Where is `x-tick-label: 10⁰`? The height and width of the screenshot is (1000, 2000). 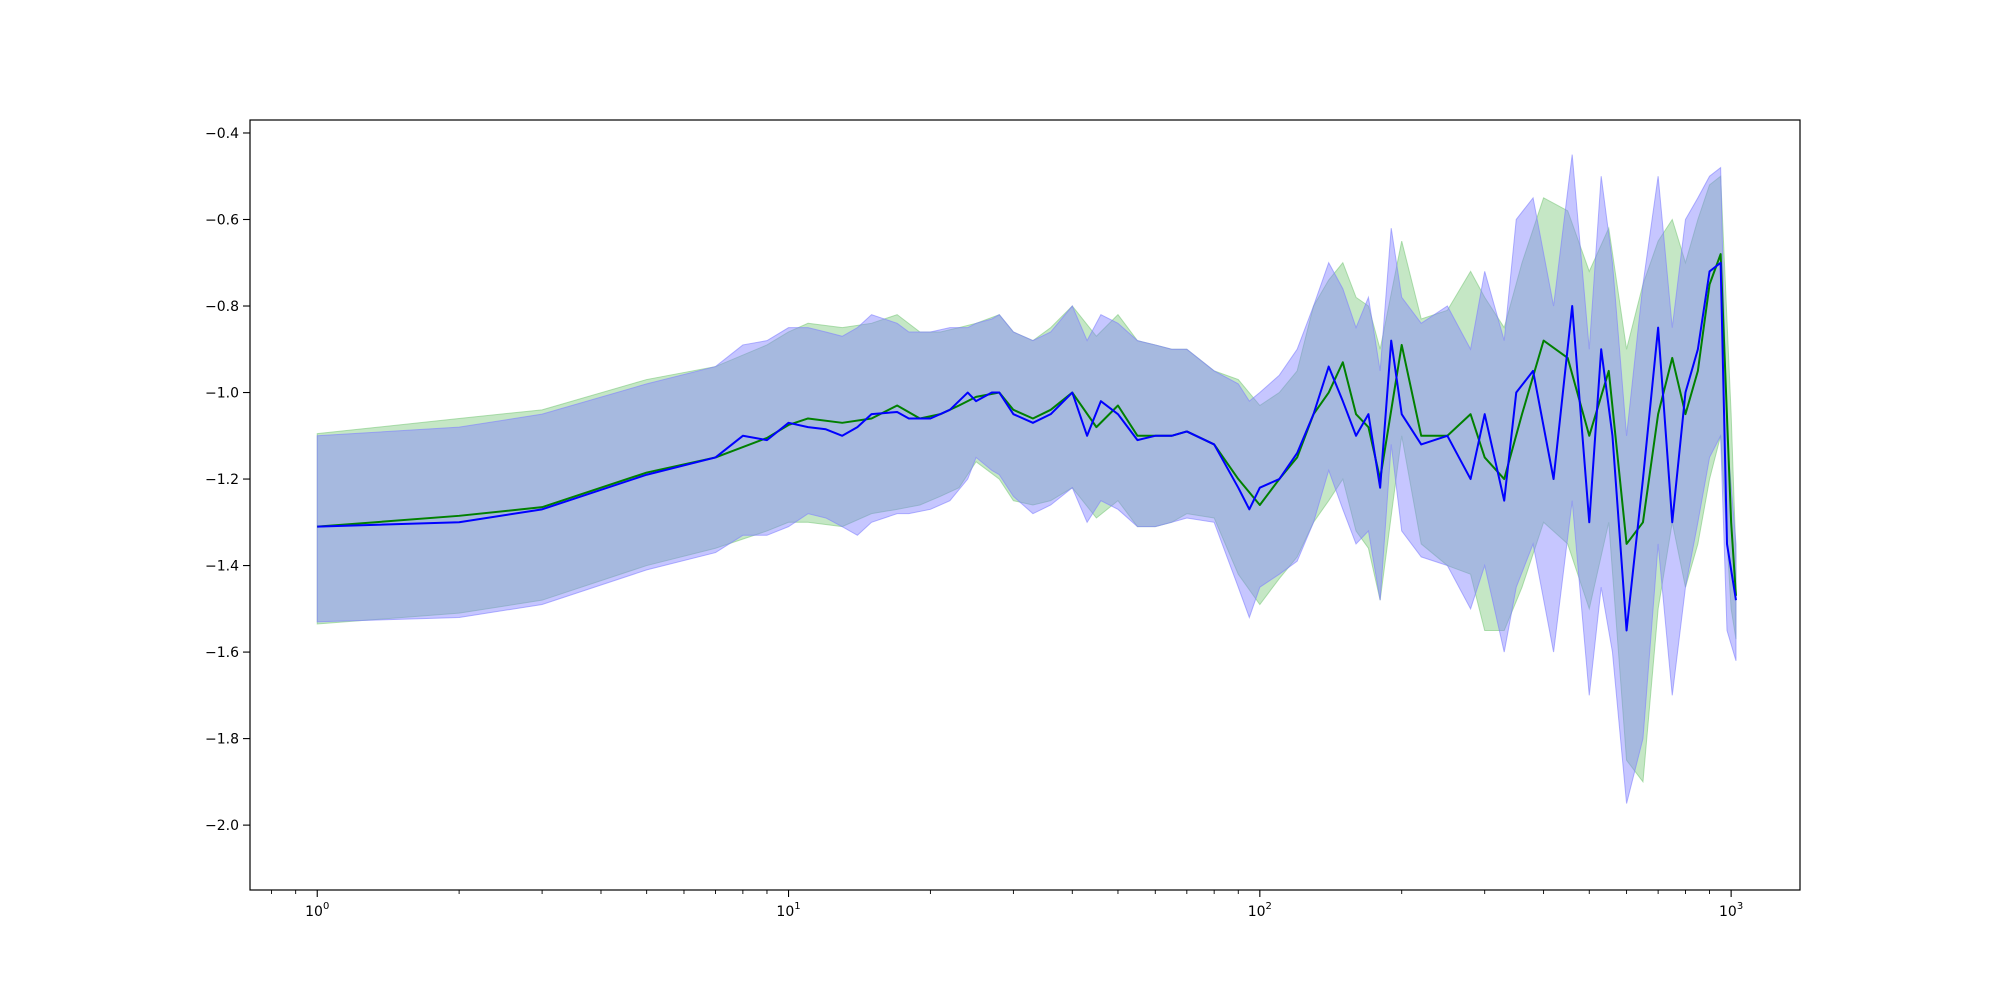
x-tick-label: 10⁰ is located at coordinates (317, 910).